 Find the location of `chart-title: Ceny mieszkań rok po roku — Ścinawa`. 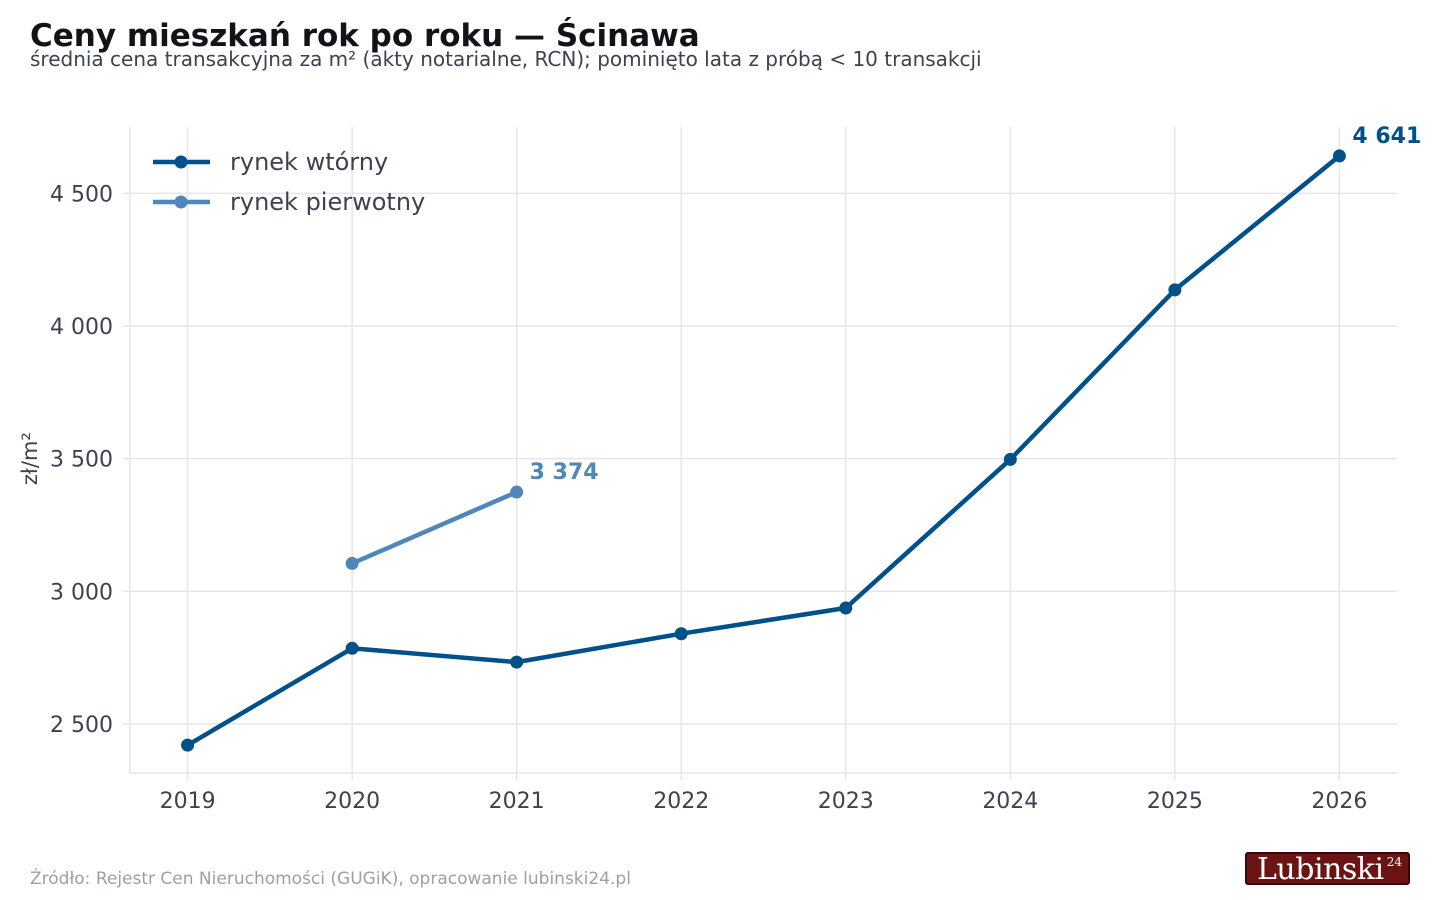

chart-title: Ceny mieszkań rok po roku — Ścinawa is located at coordinates (365, 36).